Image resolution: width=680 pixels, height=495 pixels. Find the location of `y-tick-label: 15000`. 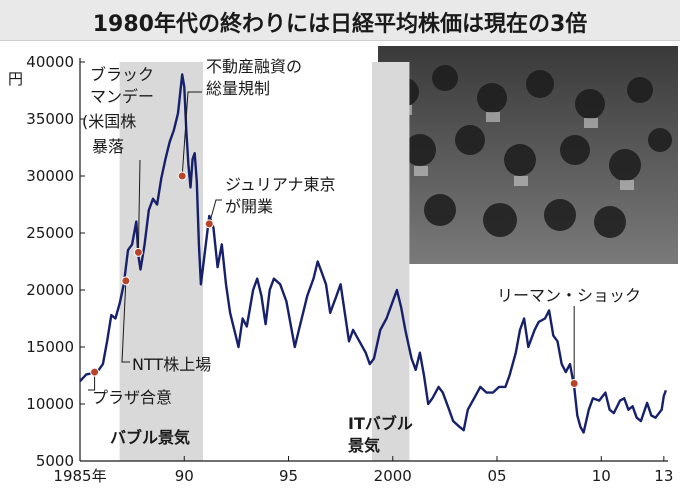

y-tick-label: 15000 is located at coordinates (50, 347).